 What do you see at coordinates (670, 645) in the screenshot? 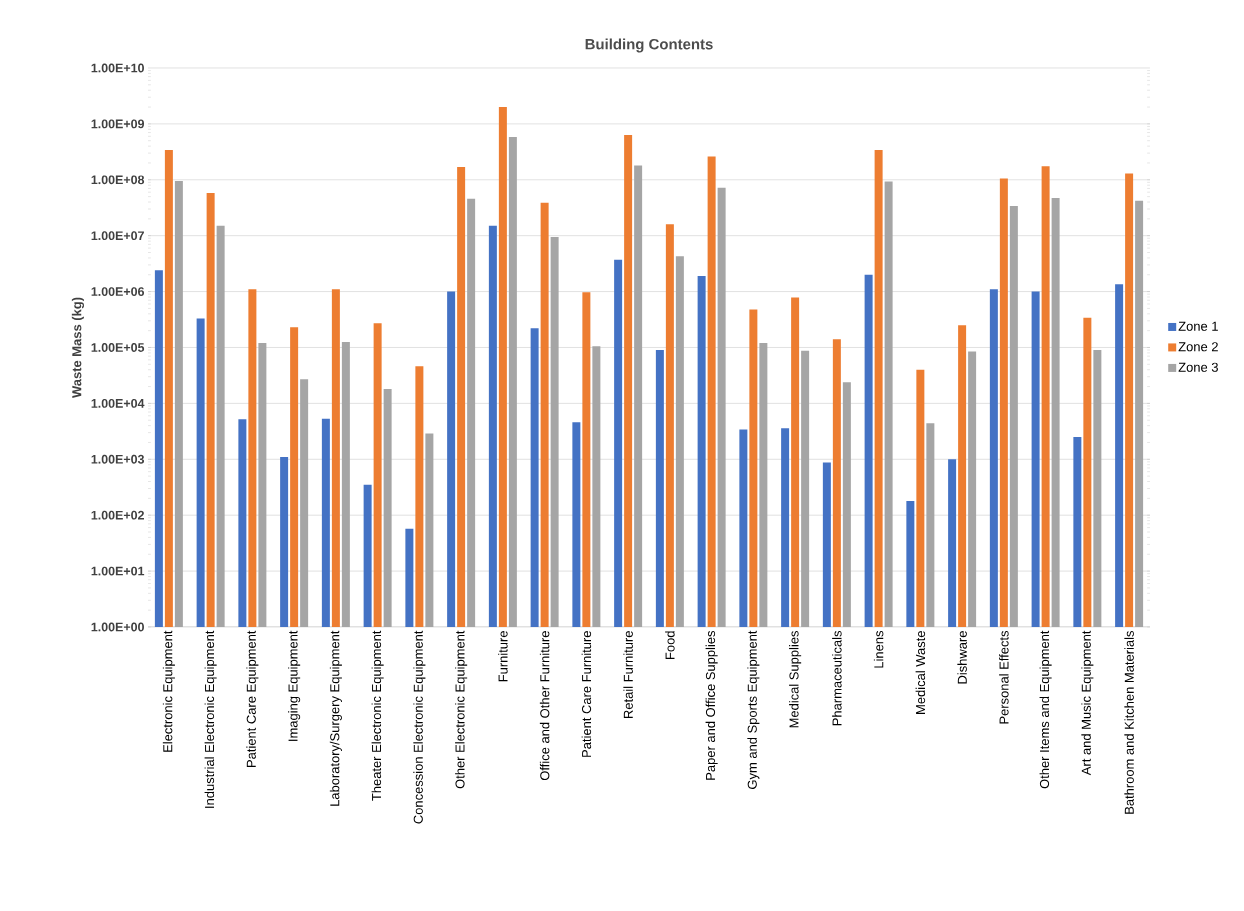
I see `x-tick-label: Food` at bounding box center [670, 645].